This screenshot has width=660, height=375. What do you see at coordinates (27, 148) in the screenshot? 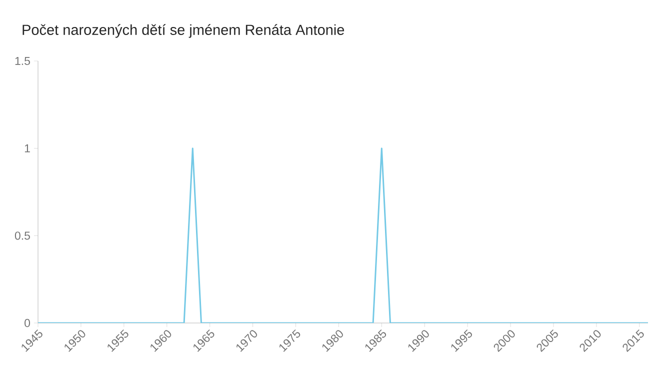
I see `y-tick-label: 1` at bounding box center [27, 148].